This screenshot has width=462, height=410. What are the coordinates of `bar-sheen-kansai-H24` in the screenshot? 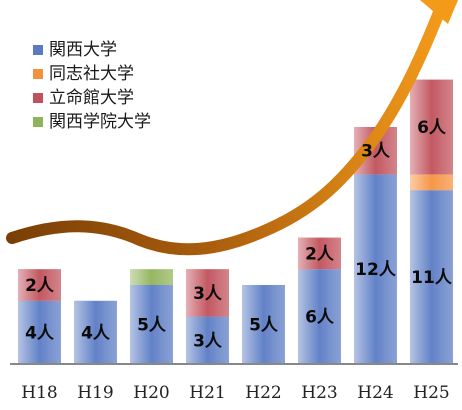 It's located at (375, 269).